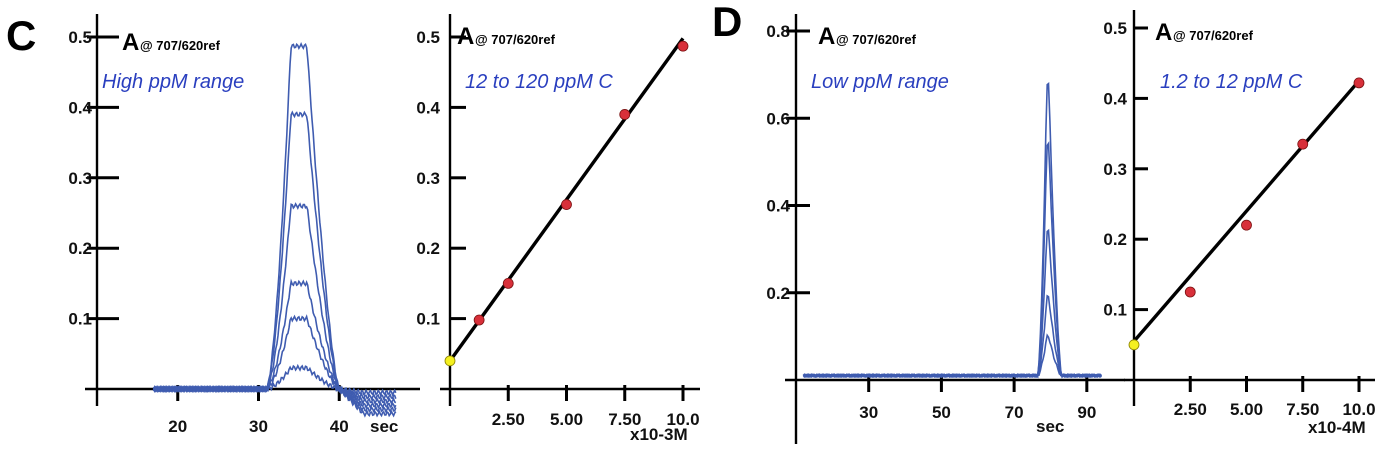 This screenshot has width=1396, height=470. What do you see at coordinates (339, 426) in the screenshot?
I see `x-tick-label: 40` at bounding box center [339, 426].